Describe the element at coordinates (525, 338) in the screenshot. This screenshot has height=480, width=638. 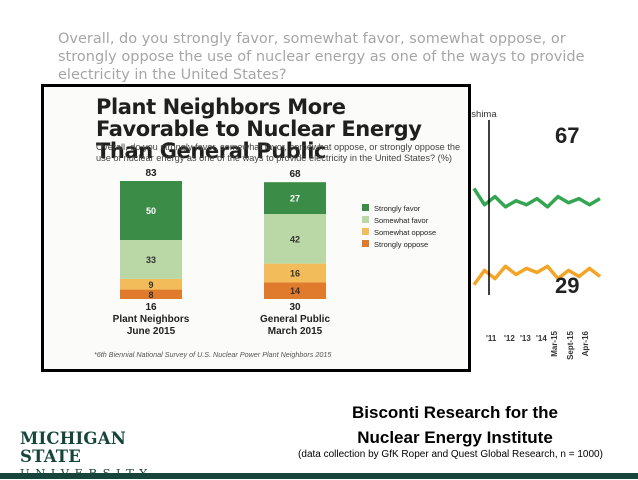
I see `trend-tick-label-2: '13` at that location.